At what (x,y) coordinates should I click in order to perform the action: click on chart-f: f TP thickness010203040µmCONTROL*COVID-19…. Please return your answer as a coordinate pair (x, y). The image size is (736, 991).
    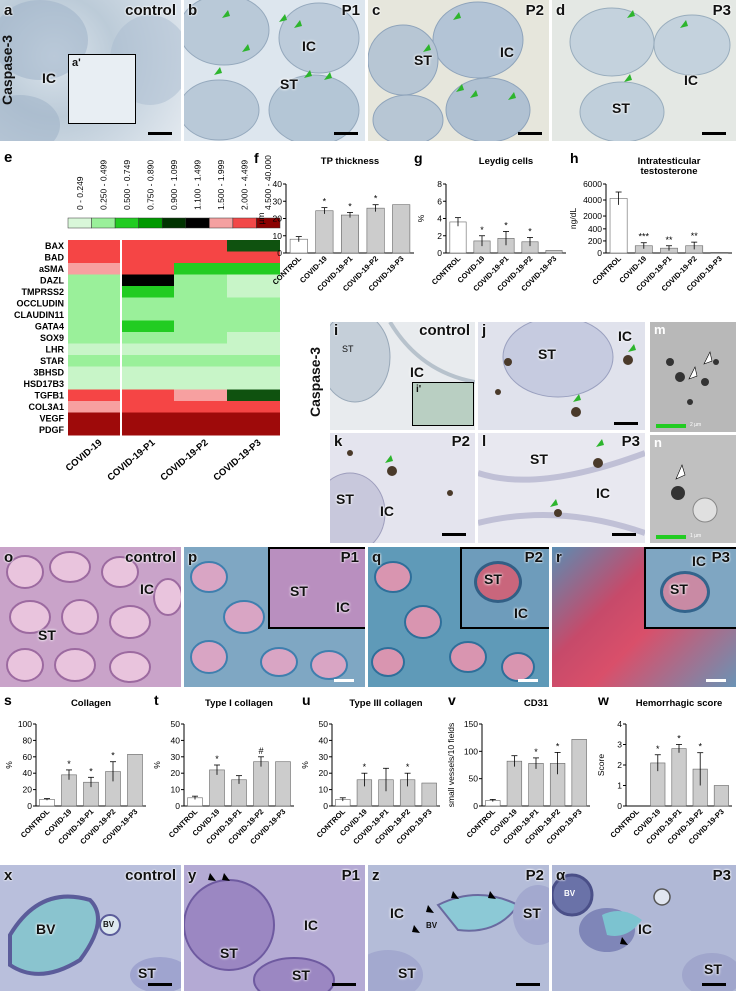
    Looking at the image, I should click on (334, 221).